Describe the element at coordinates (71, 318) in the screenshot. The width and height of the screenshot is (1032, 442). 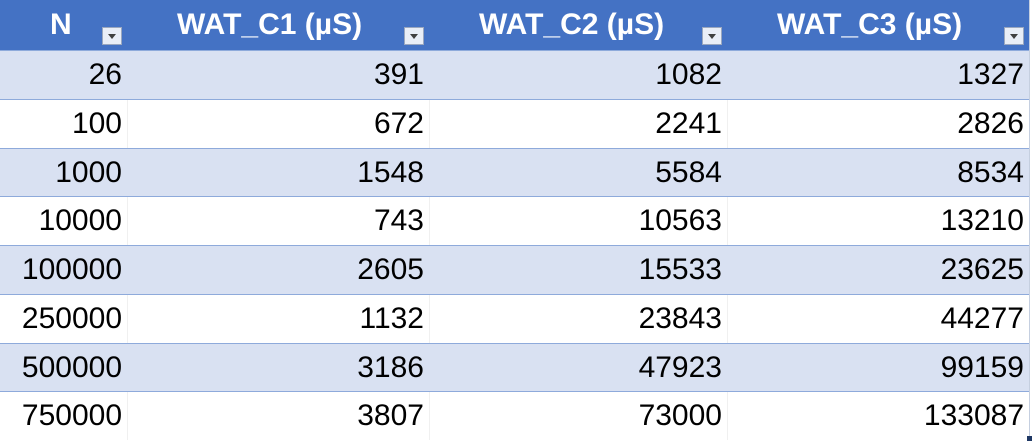
I see `table-cell: 250000` at that location.